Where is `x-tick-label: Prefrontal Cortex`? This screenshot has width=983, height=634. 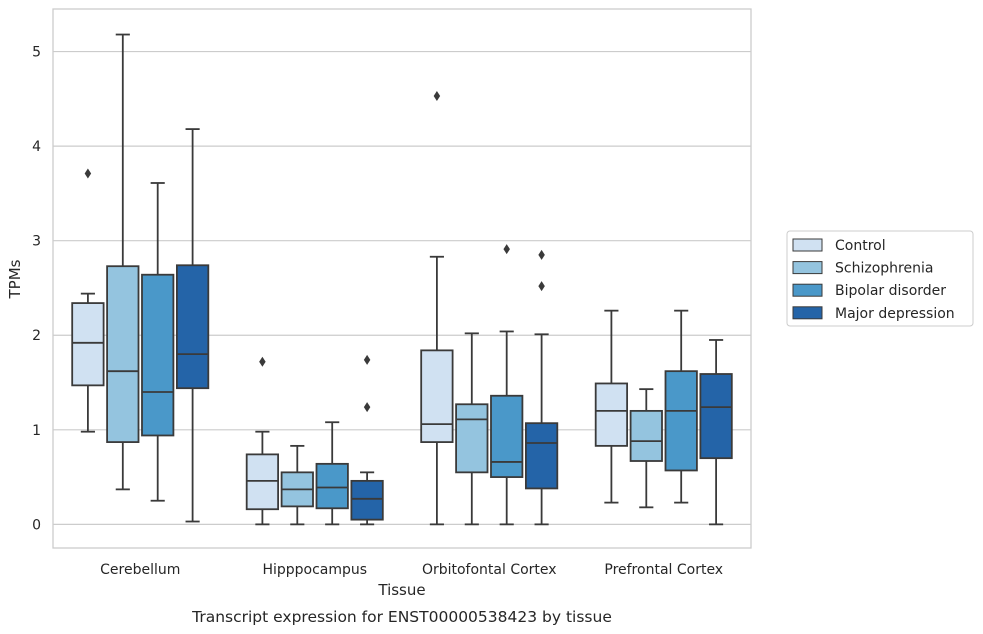 x-tick-label: Prefrontal Cortex is located at coordinates (663, 570).